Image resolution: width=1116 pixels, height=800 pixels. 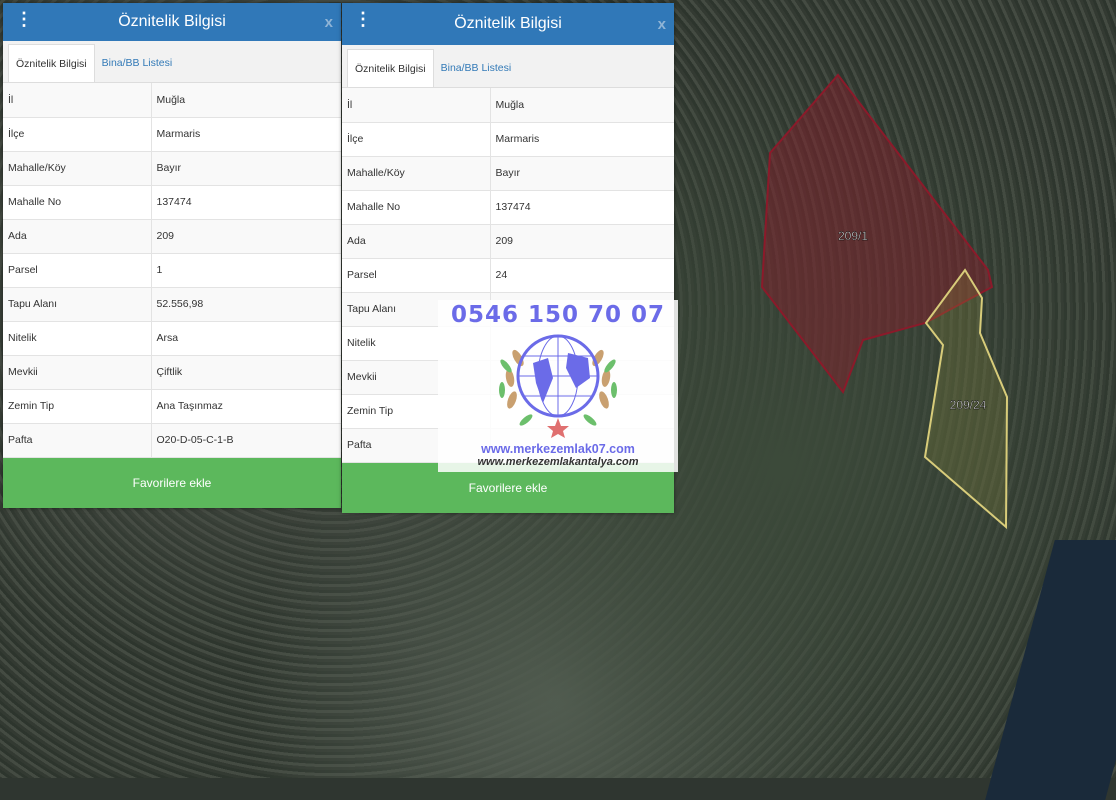 What do you see at coordinates (582, 275) in the screenshot?
I see `attribute-value: 24` at bounding box center [582, 275].